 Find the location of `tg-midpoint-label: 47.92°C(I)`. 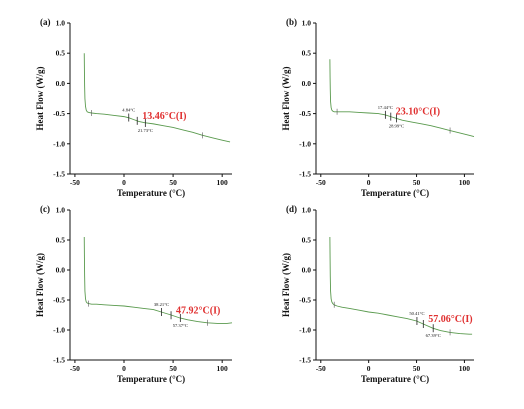

tg-midpoint-label: 47.92°C(I) is located at coordinates (198, 310).